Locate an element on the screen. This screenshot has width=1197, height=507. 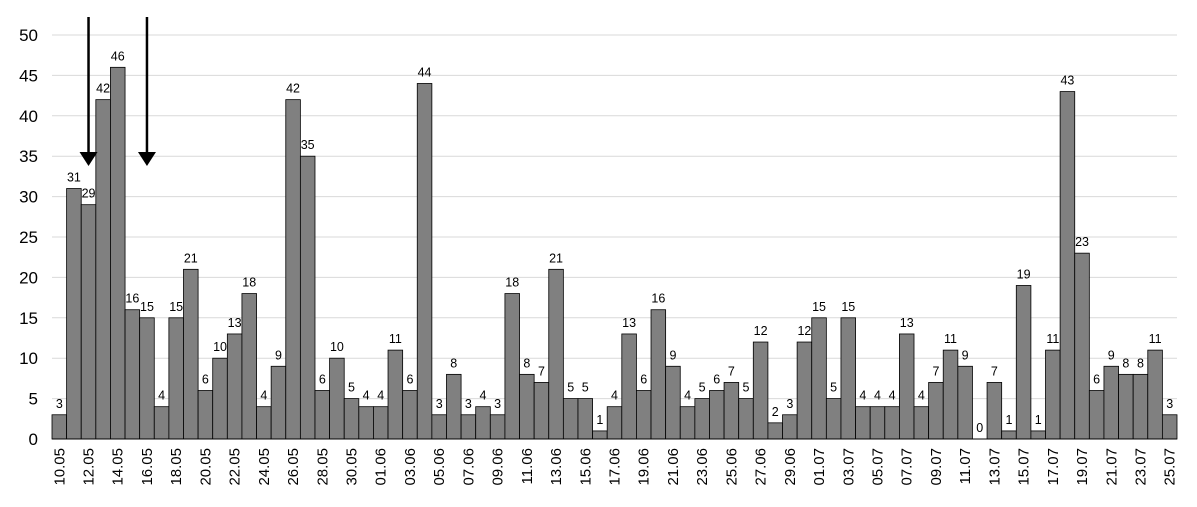
x-tick-label: 01.07 is located at coordinates (819, 467).